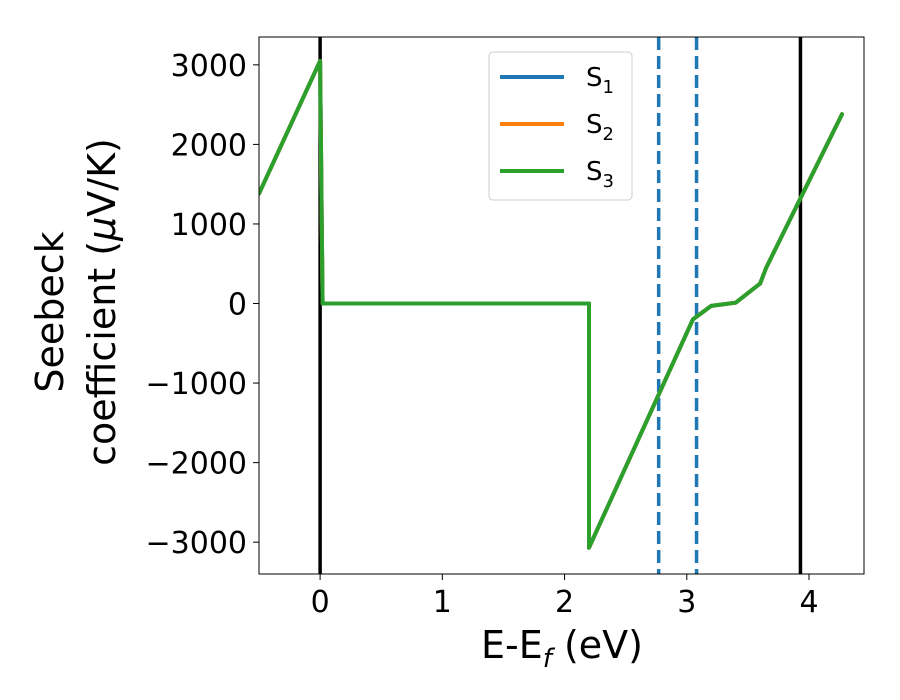 This screenshot has width=900, height=700. What do you see at coordinates (564, 602) in the screenshot?
I see `x-tick-label-2: 2` at bounding box center [564, 602].